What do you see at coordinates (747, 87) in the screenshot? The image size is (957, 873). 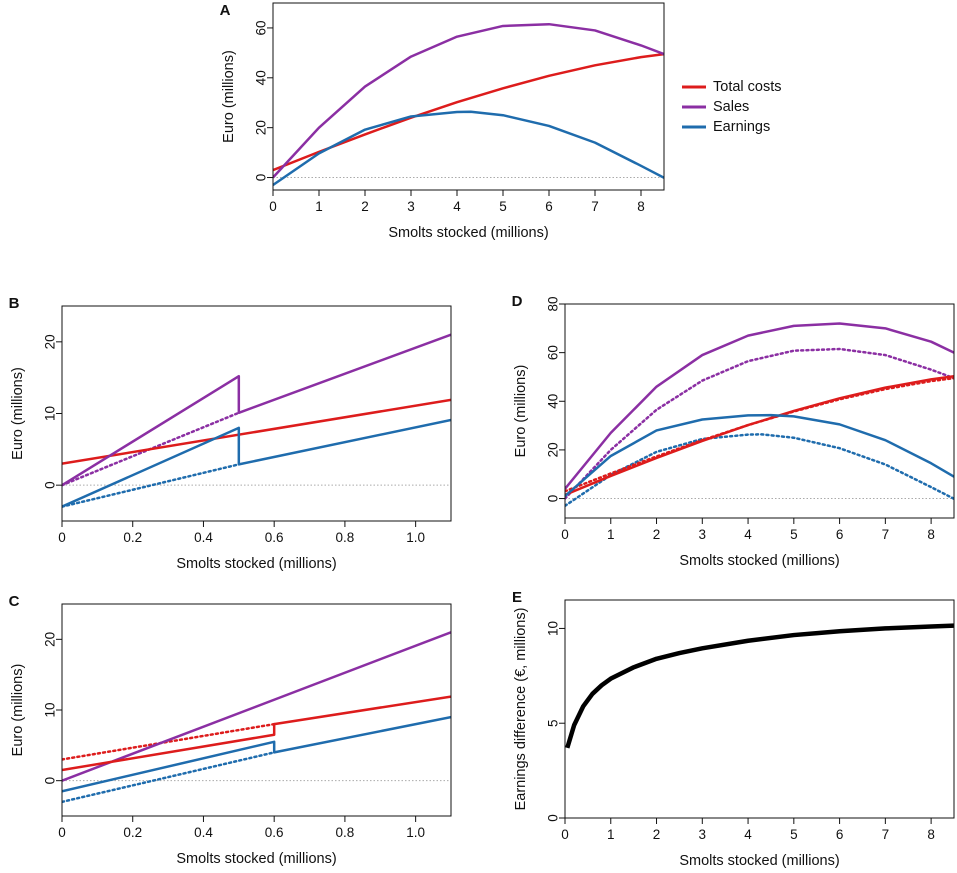 I see `legend-label: Total costs` at bounding box center [747, 87].